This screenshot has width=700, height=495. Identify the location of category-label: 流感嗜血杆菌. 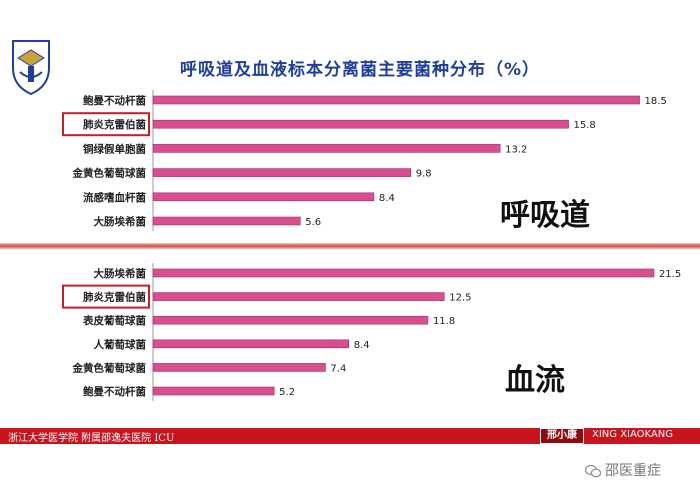
(114, 197).